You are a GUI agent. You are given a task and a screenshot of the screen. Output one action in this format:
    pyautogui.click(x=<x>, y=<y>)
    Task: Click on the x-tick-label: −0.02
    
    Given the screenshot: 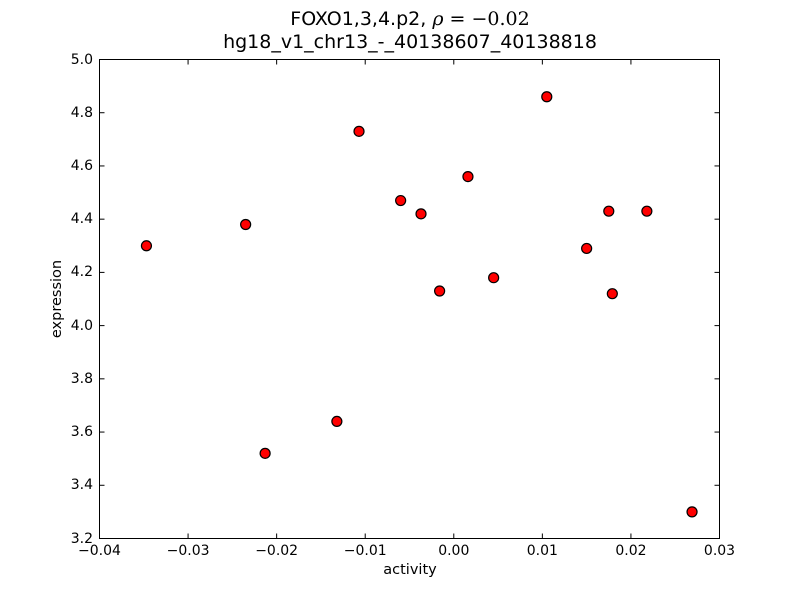 What is the action you would take?
    pyautogui.click(x=277, y=551)
    